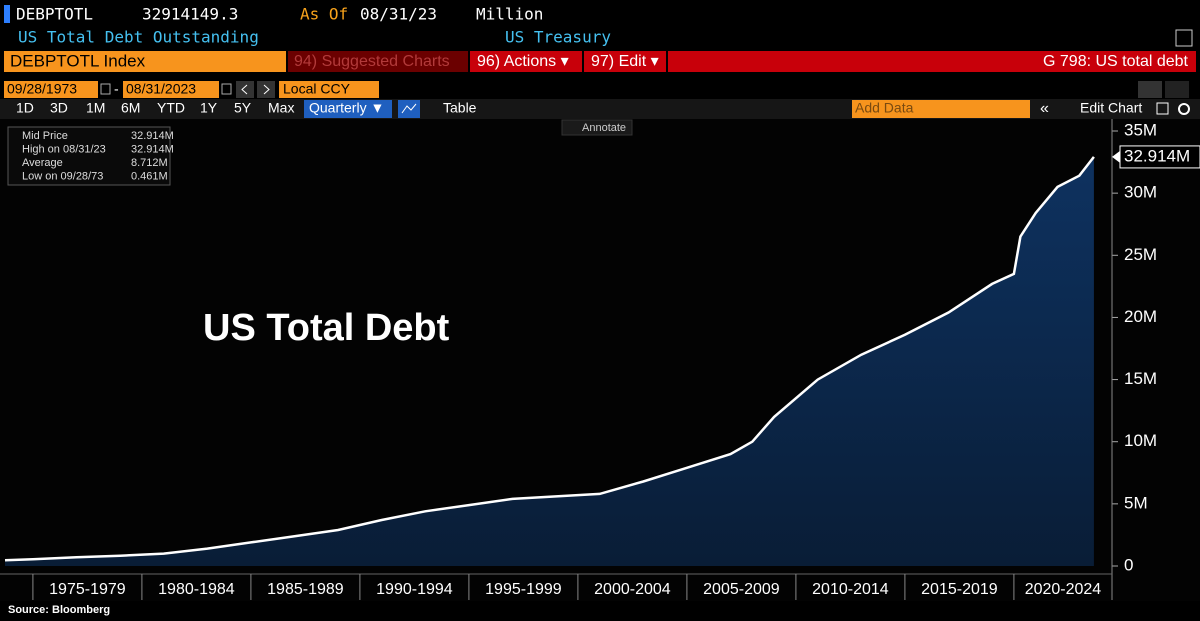 This screenshot has height=621, width=1200. What do you see at coordinates (116, 89) in the screenshot?
I see `date-sep: -` at bounding box center [116, 89].